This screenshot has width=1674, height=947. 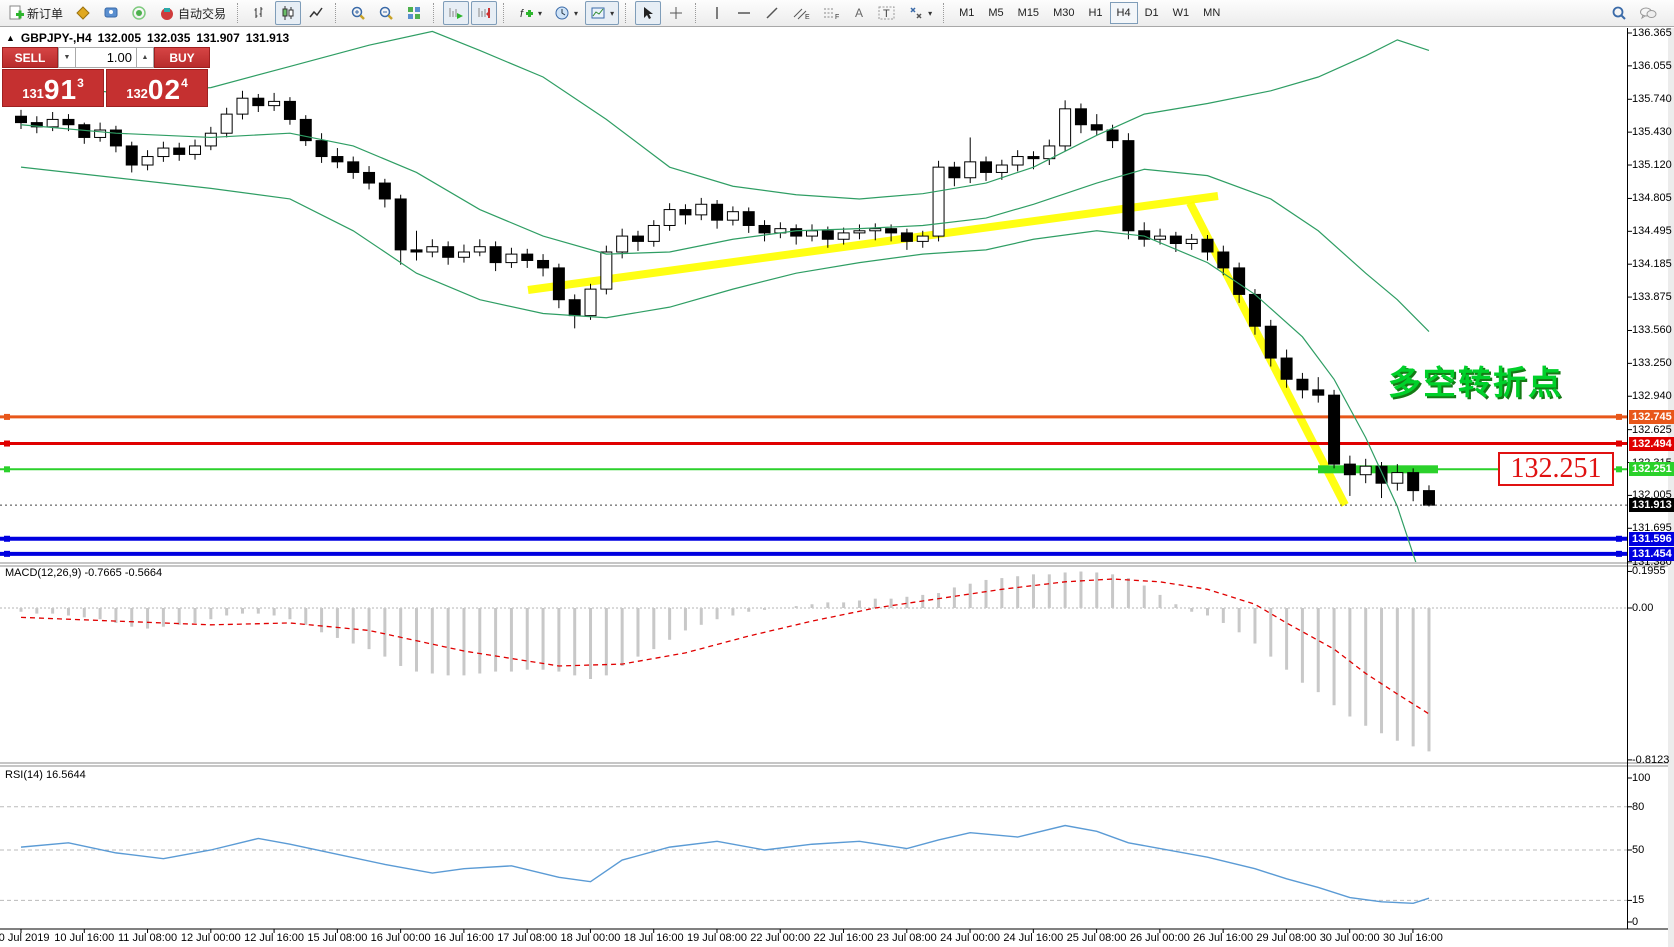 What do you see at coordinates (859, 13) in the screenshot?
I see `text-button: A` at bounding box center [859, 13].